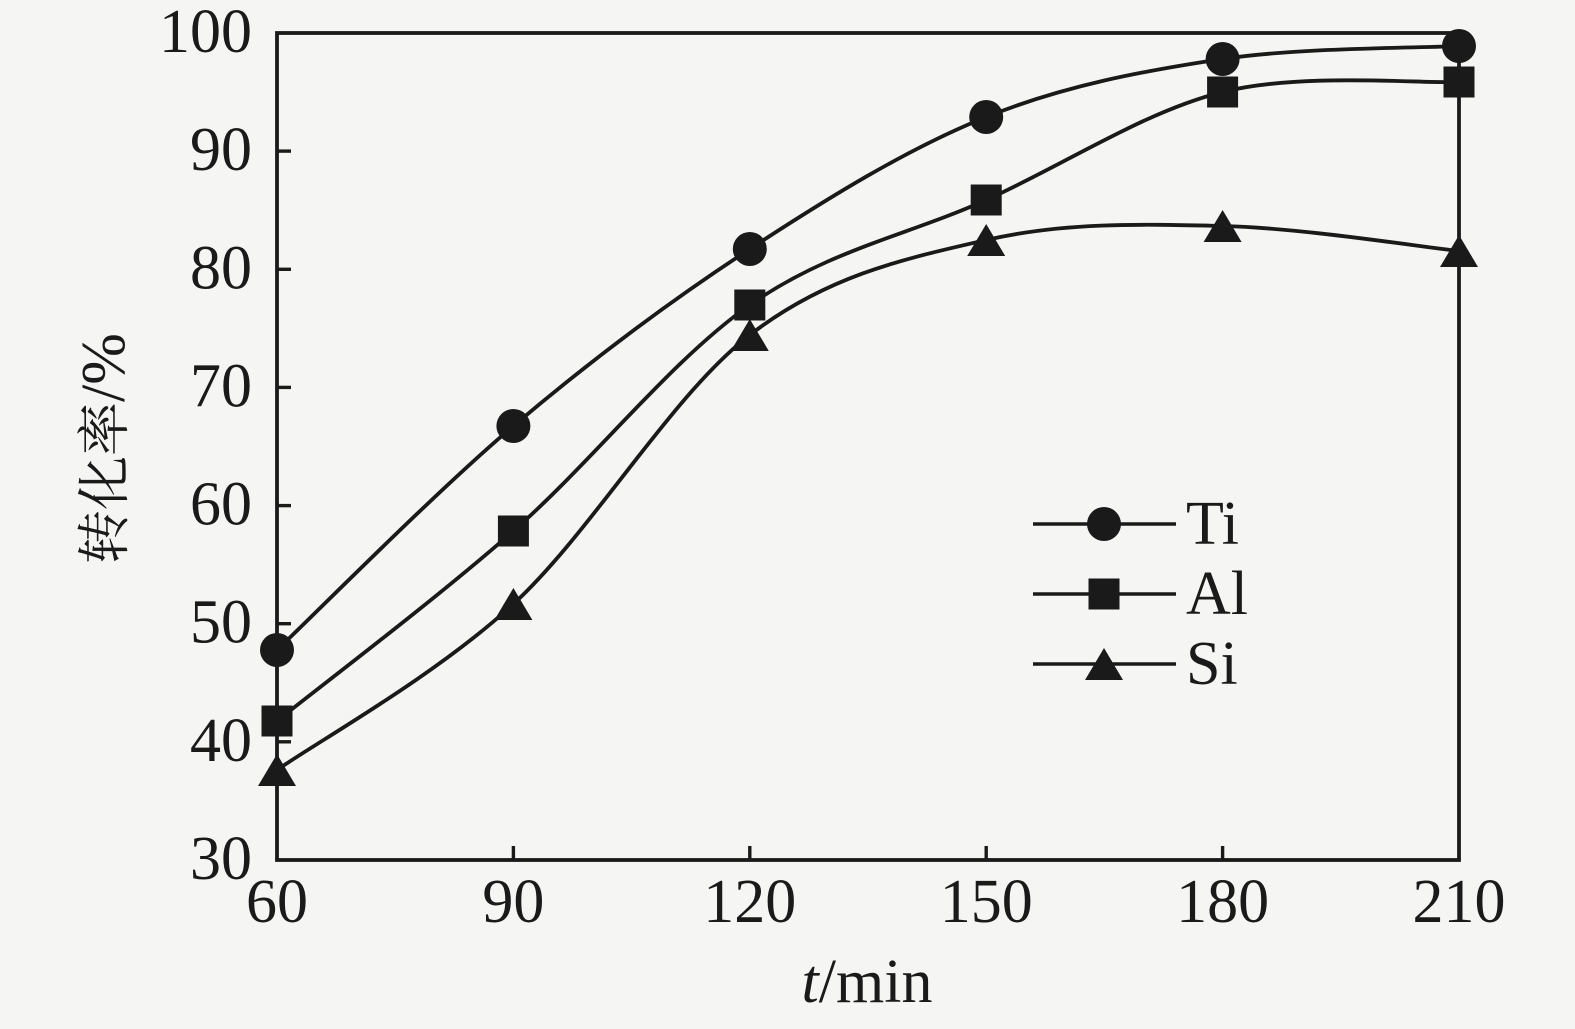 The width and height of the screenshot is (1575, 1029). I want to click on svg-text: 70, so click(221, 386).